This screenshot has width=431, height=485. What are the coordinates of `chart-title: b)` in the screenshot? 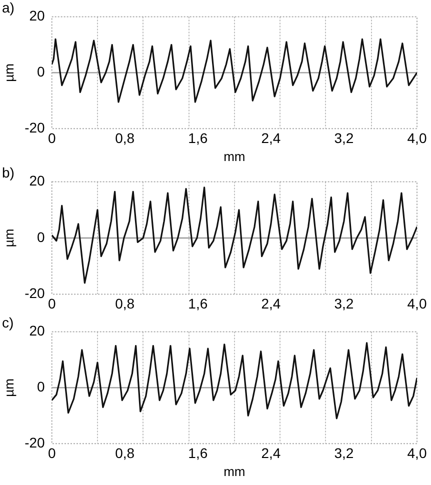 It's located at (8, 172).